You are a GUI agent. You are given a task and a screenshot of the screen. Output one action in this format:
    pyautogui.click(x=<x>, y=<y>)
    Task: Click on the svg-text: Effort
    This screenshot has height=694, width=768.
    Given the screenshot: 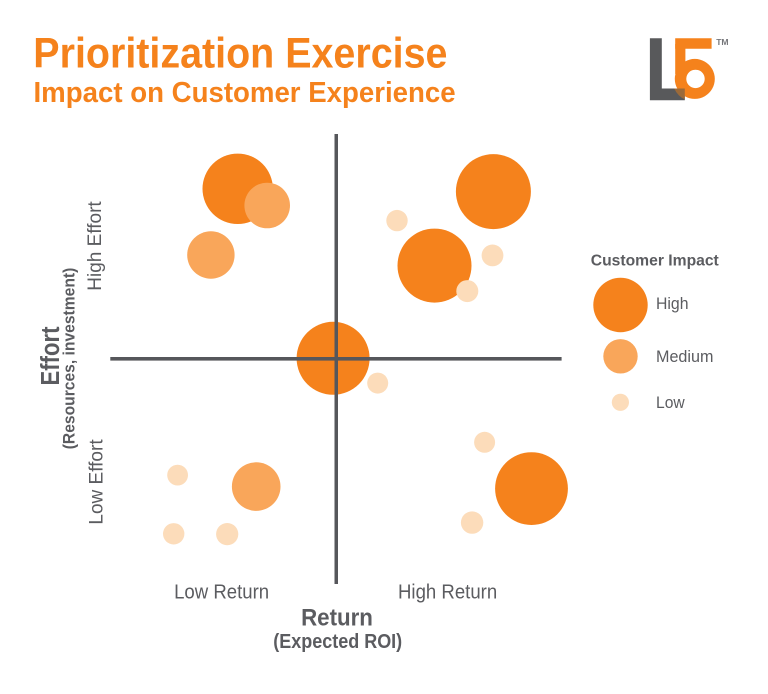 What is the action you would take?
    pyautogui.click(x=50, y=356)
    